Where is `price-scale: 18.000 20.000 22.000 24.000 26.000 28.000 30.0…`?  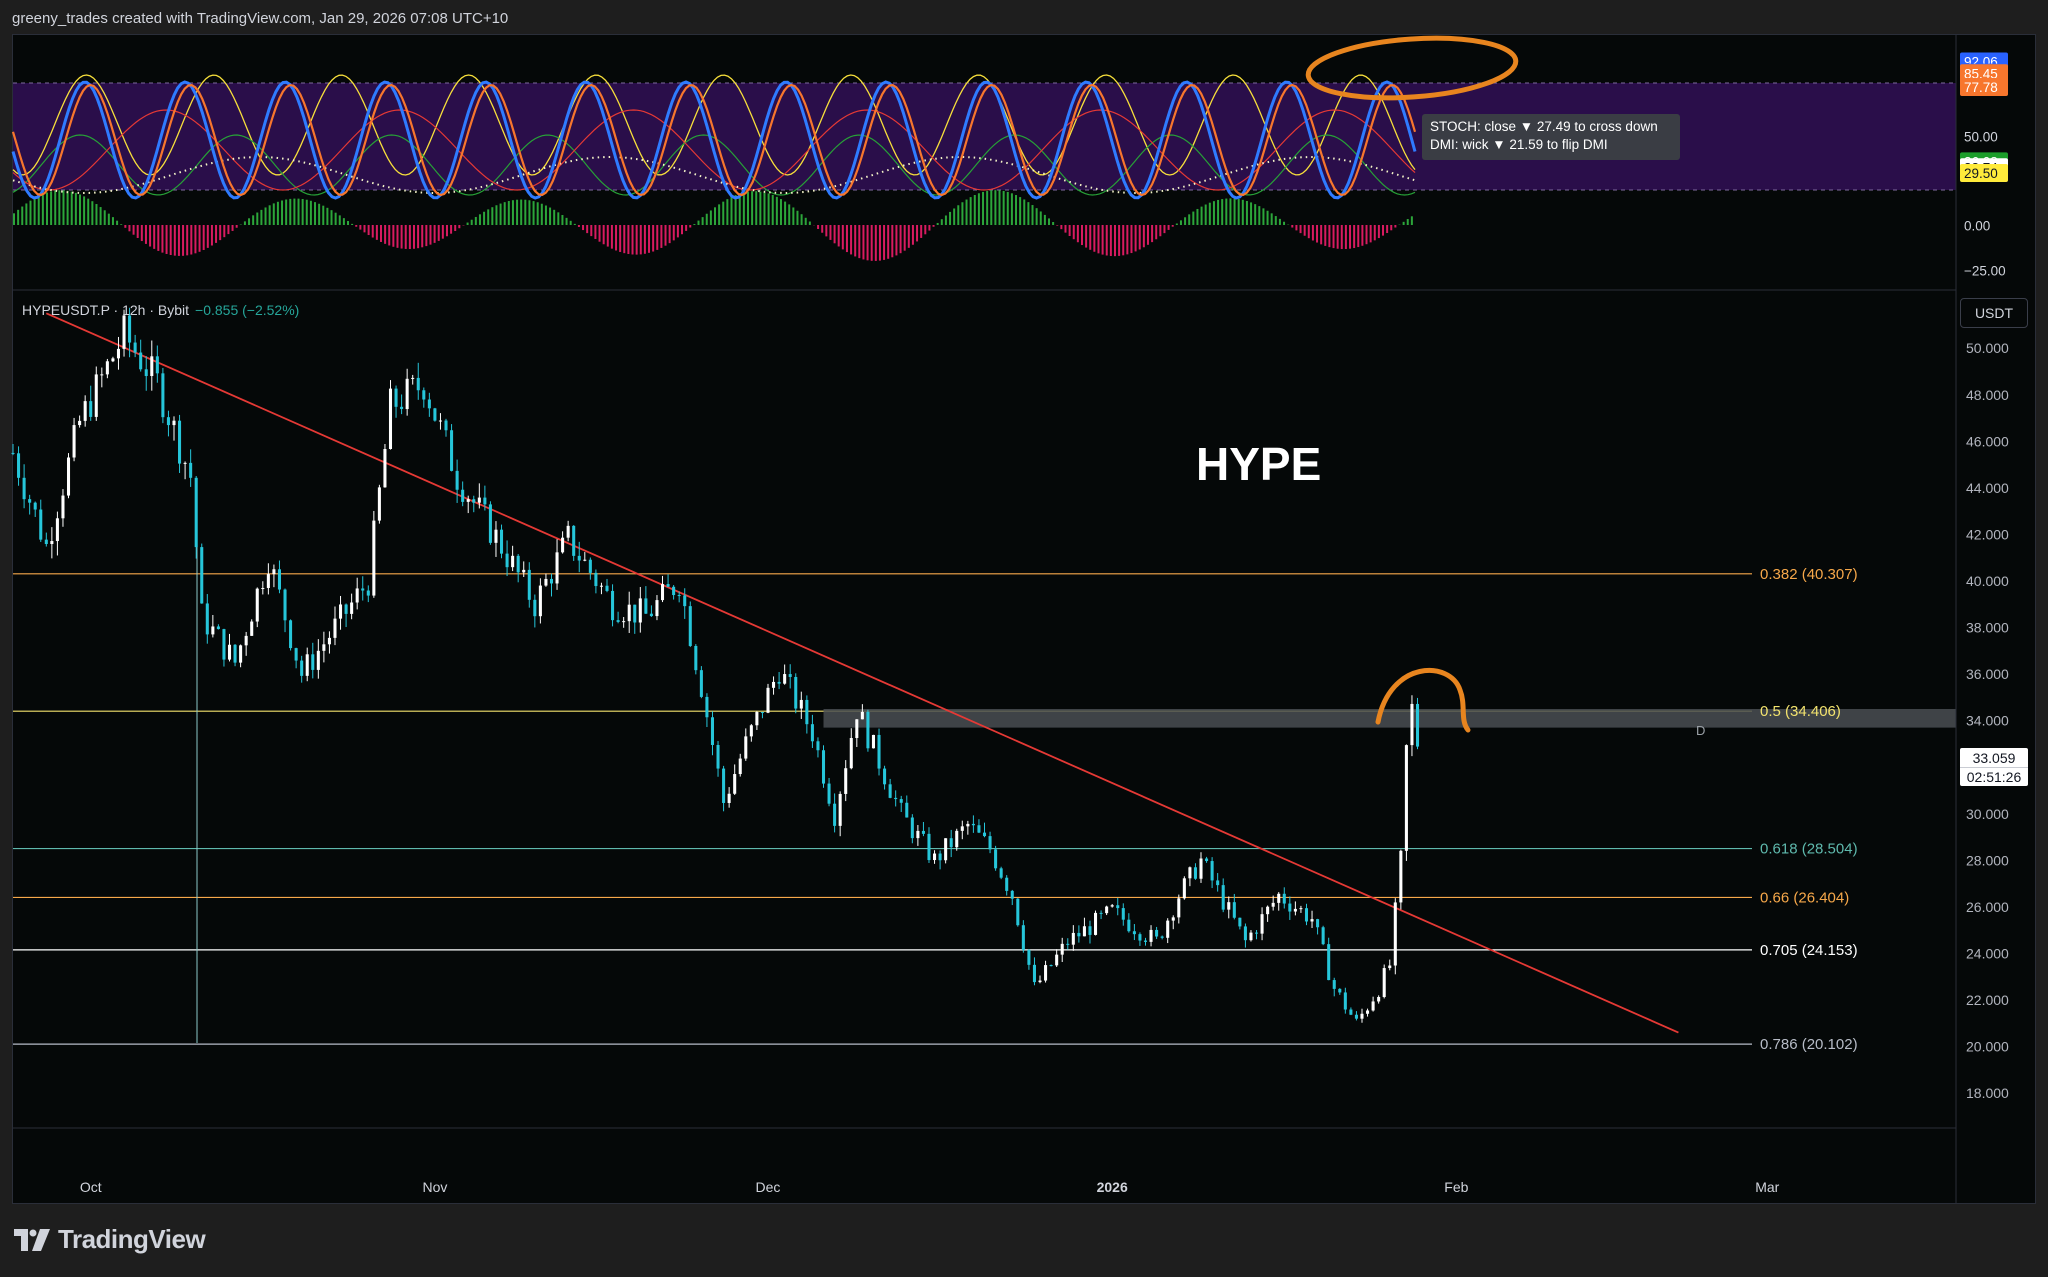 price-scale: 18.000 20.000 22.000 24.000 26.000 28.000 30.0… is located at coordinates (1987, 720).